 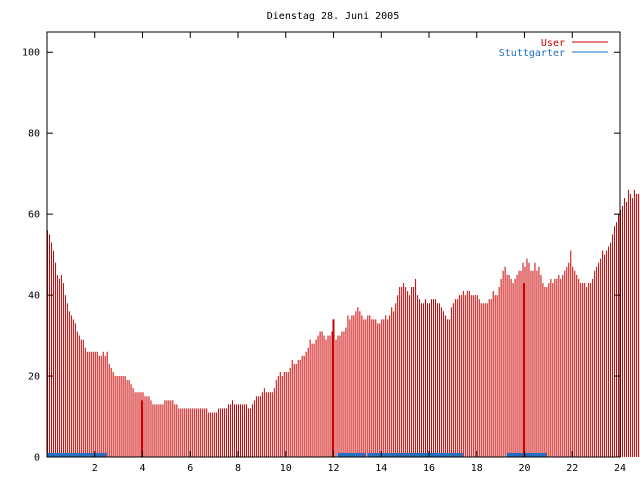 What do you see at coordinates (333, 16) in the screenshot?
I see `chart-title: Dienstag 28. Juni 2005` at bounding box center [333, 16].